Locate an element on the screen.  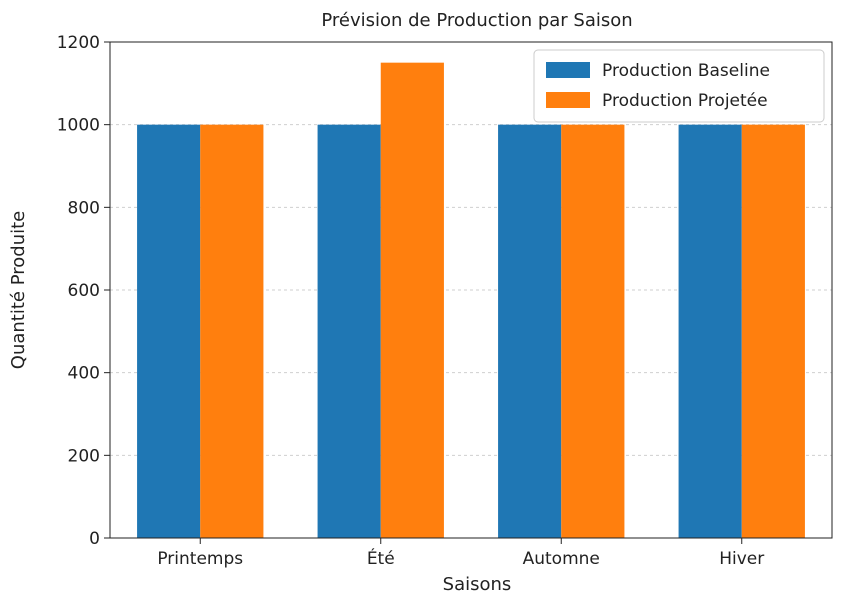
y-tick-label: 800 is located at coordinates (84, 208).